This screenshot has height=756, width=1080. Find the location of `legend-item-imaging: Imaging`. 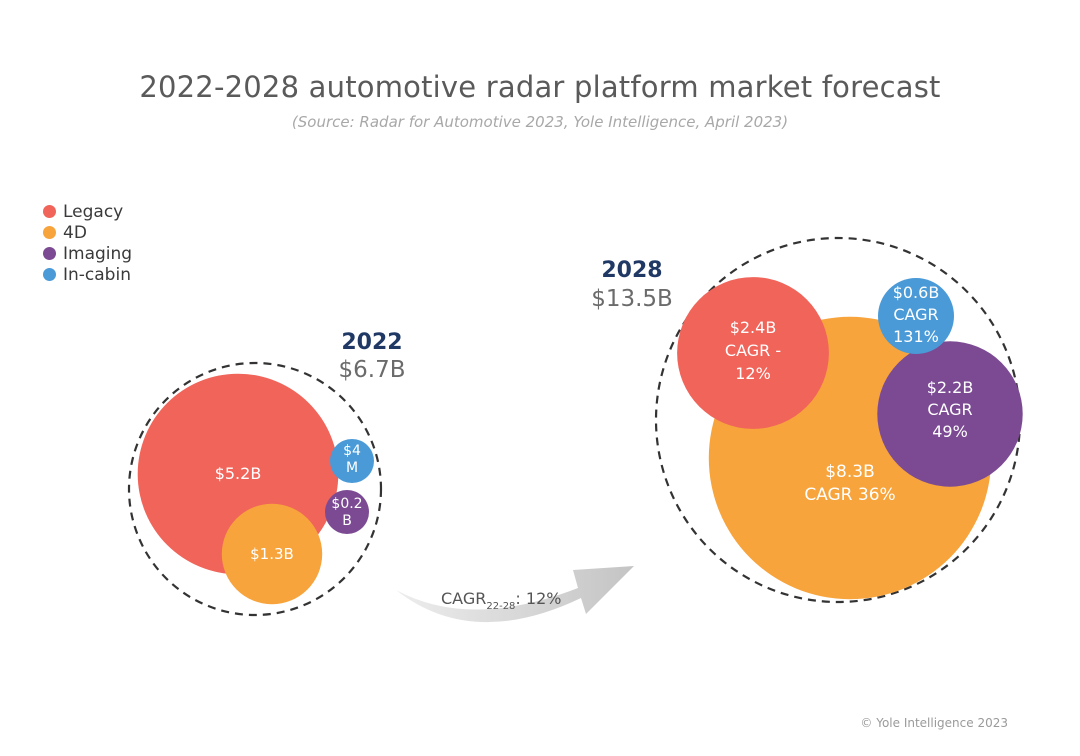

legend-item-imaging: Imaging is located at coordinates (87, 253).